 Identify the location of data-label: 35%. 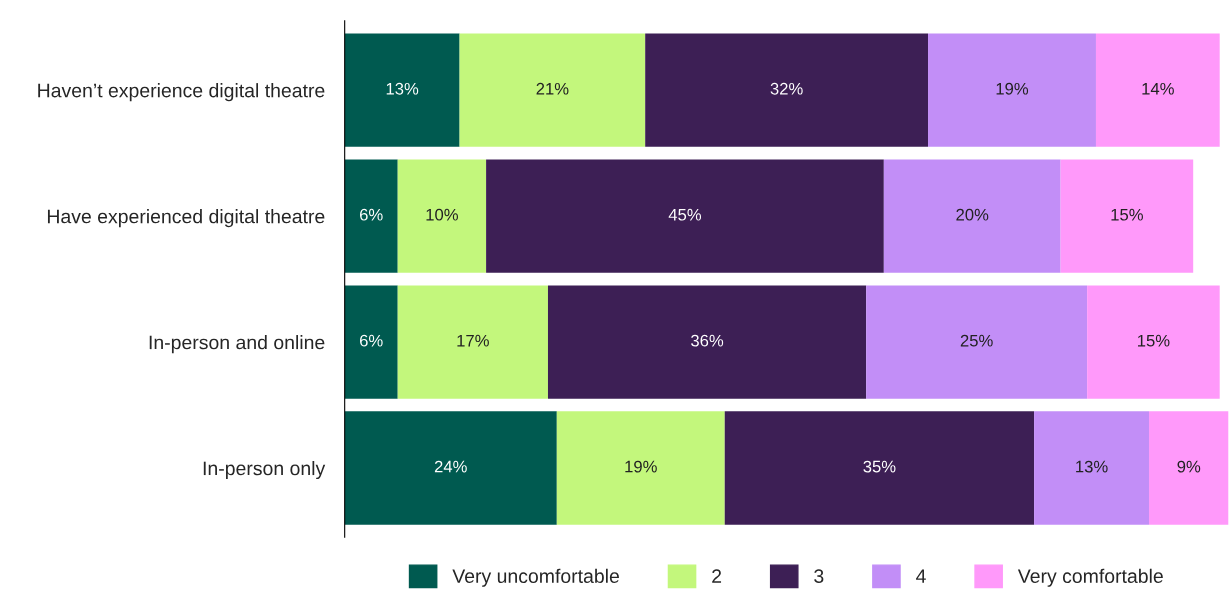
(879, 466).